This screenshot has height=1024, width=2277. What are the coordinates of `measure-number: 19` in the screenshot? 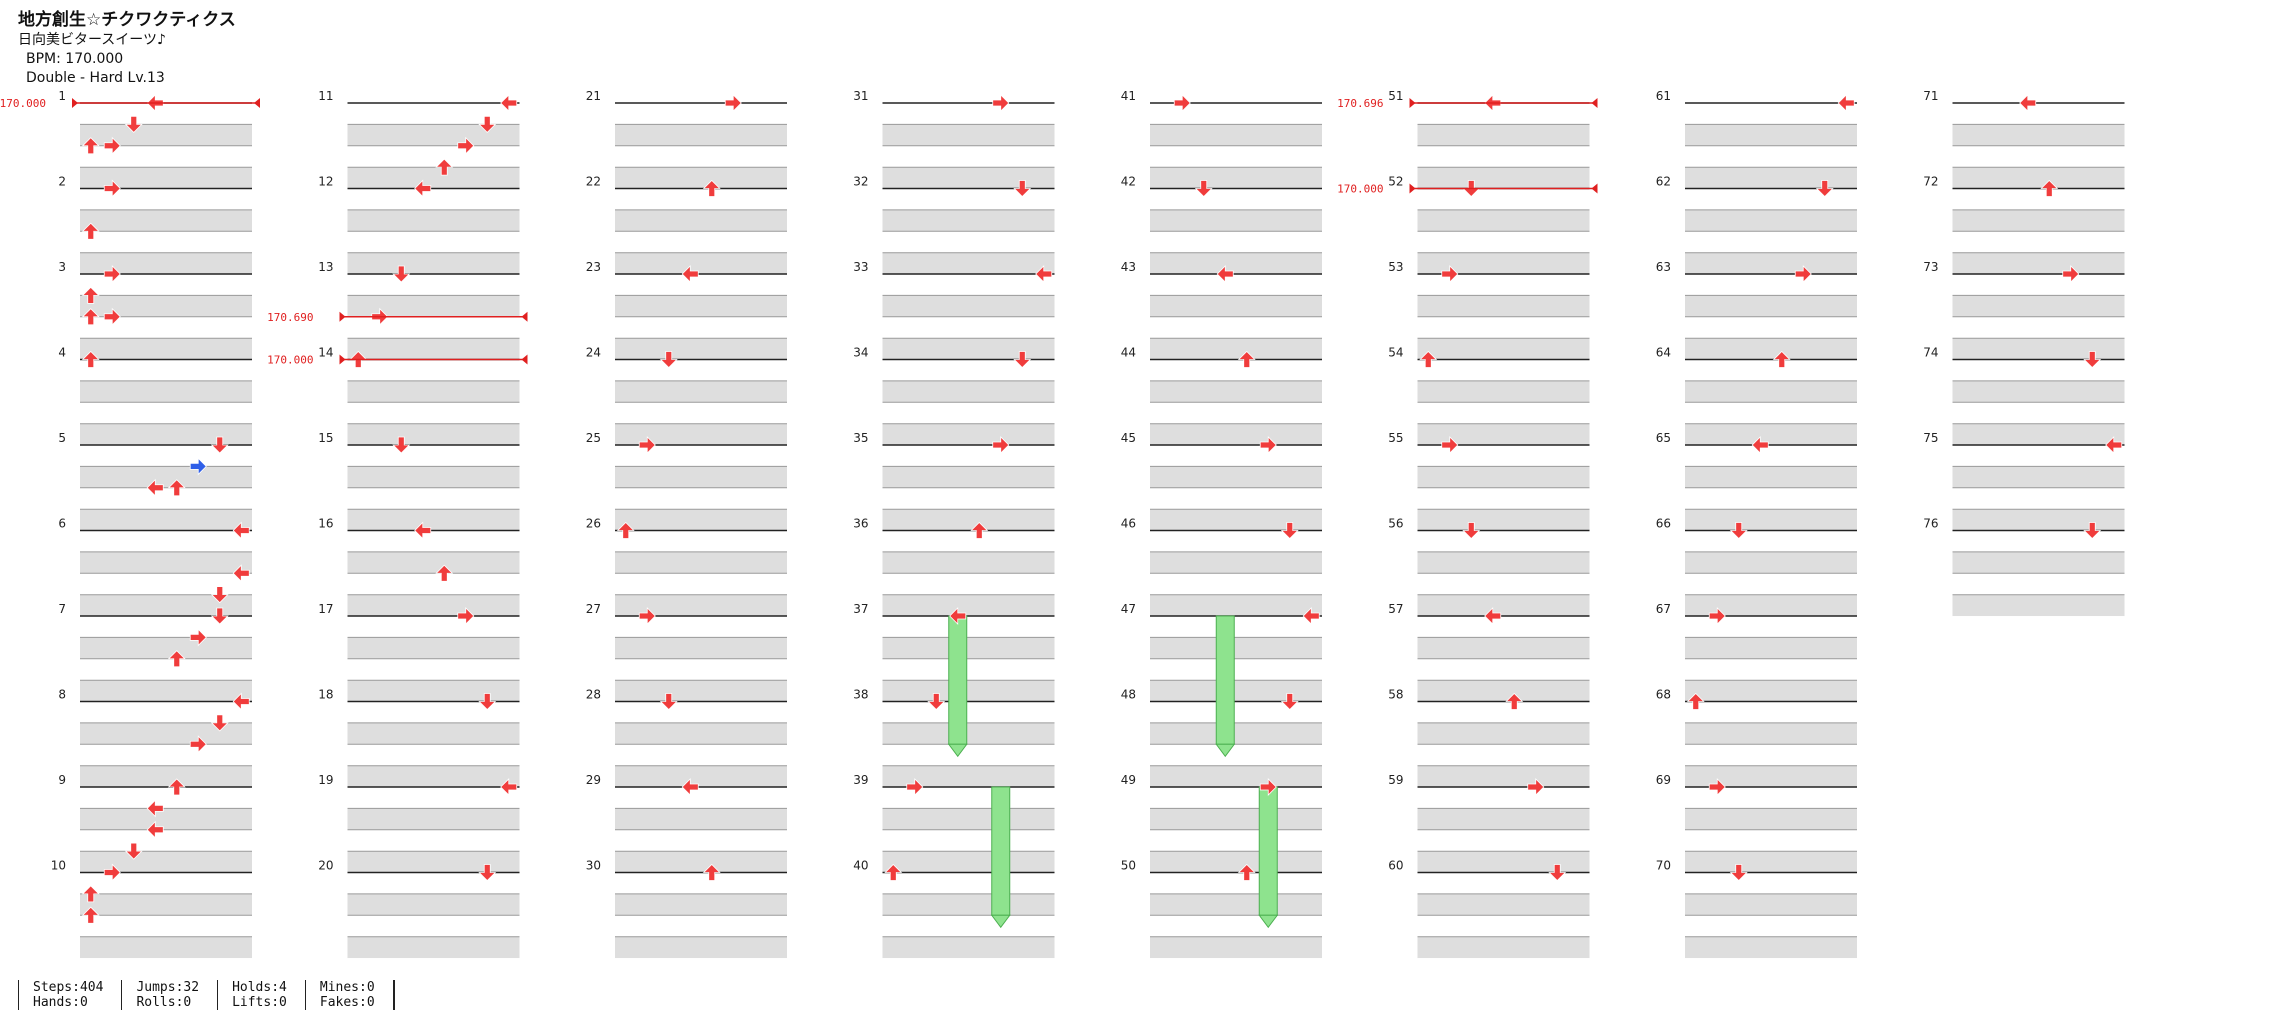 It's located at (325, 780).